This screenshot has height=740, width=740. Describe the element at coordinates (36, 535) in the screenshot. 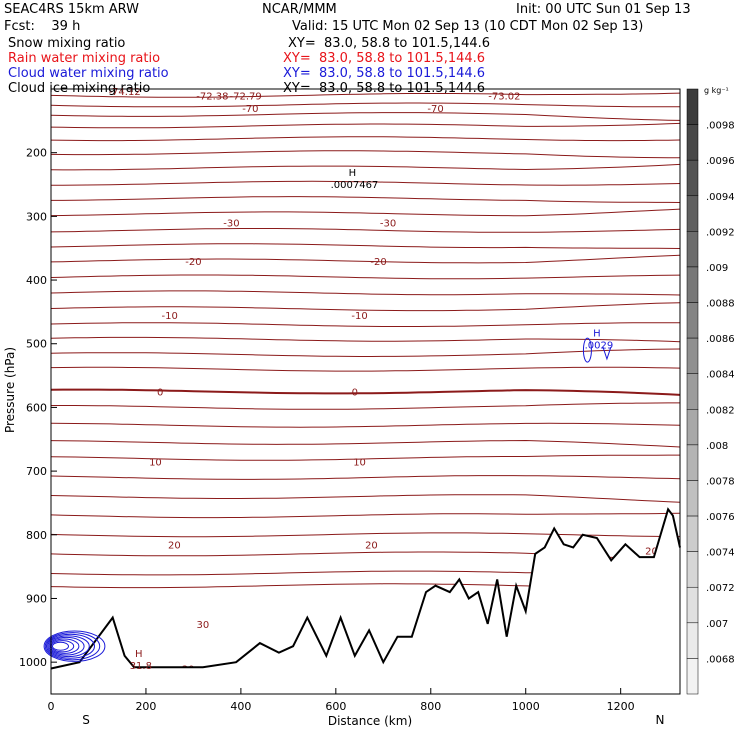

I see `y-tick-label: 800` at that location.